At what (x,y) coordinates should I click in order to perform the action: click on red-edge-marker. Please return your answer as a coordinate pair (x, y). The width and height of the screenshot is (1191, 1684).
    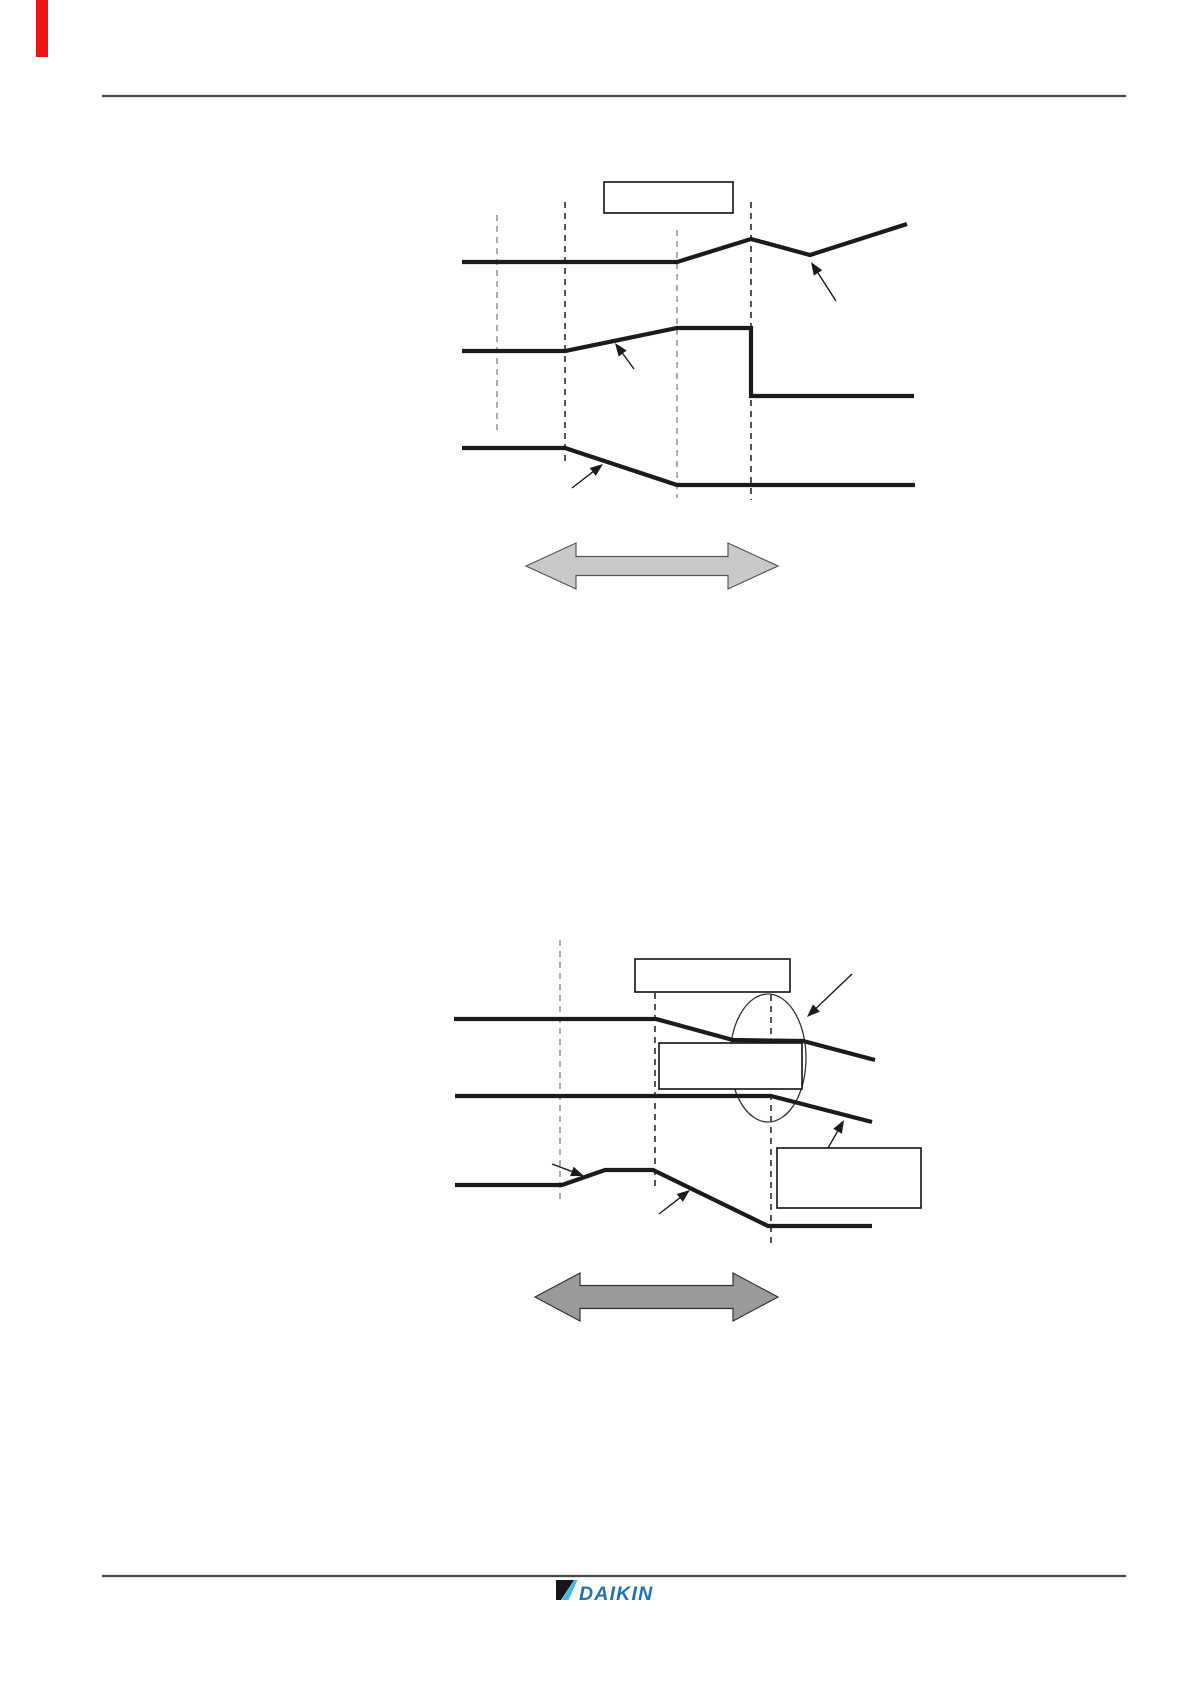
    Looking at the image, I should click on (42, 28).